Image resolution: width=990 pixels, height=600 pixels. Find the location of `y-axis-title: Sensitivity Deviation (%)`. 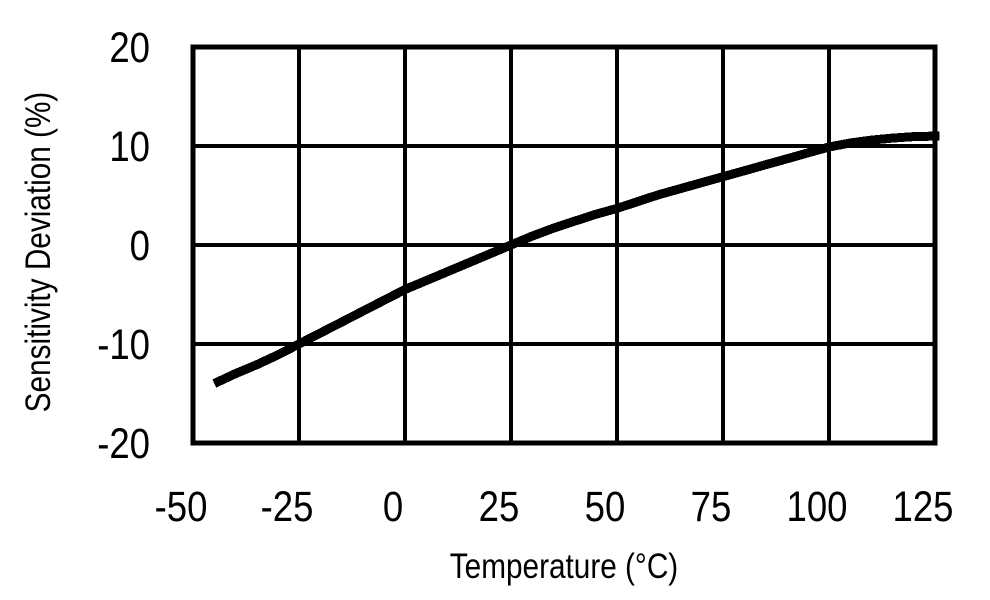

y-axis-title: Sensitivity Deviation (%) is located at coordinates (38, 252).